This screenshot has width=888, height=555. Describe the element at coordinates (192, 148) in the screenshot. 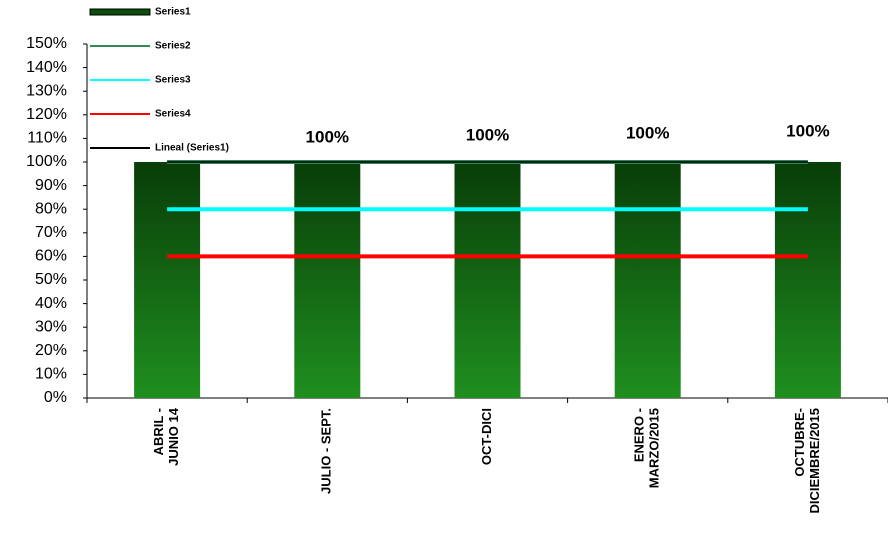

I see `legend-label: Lineal (Series1)` at that location.